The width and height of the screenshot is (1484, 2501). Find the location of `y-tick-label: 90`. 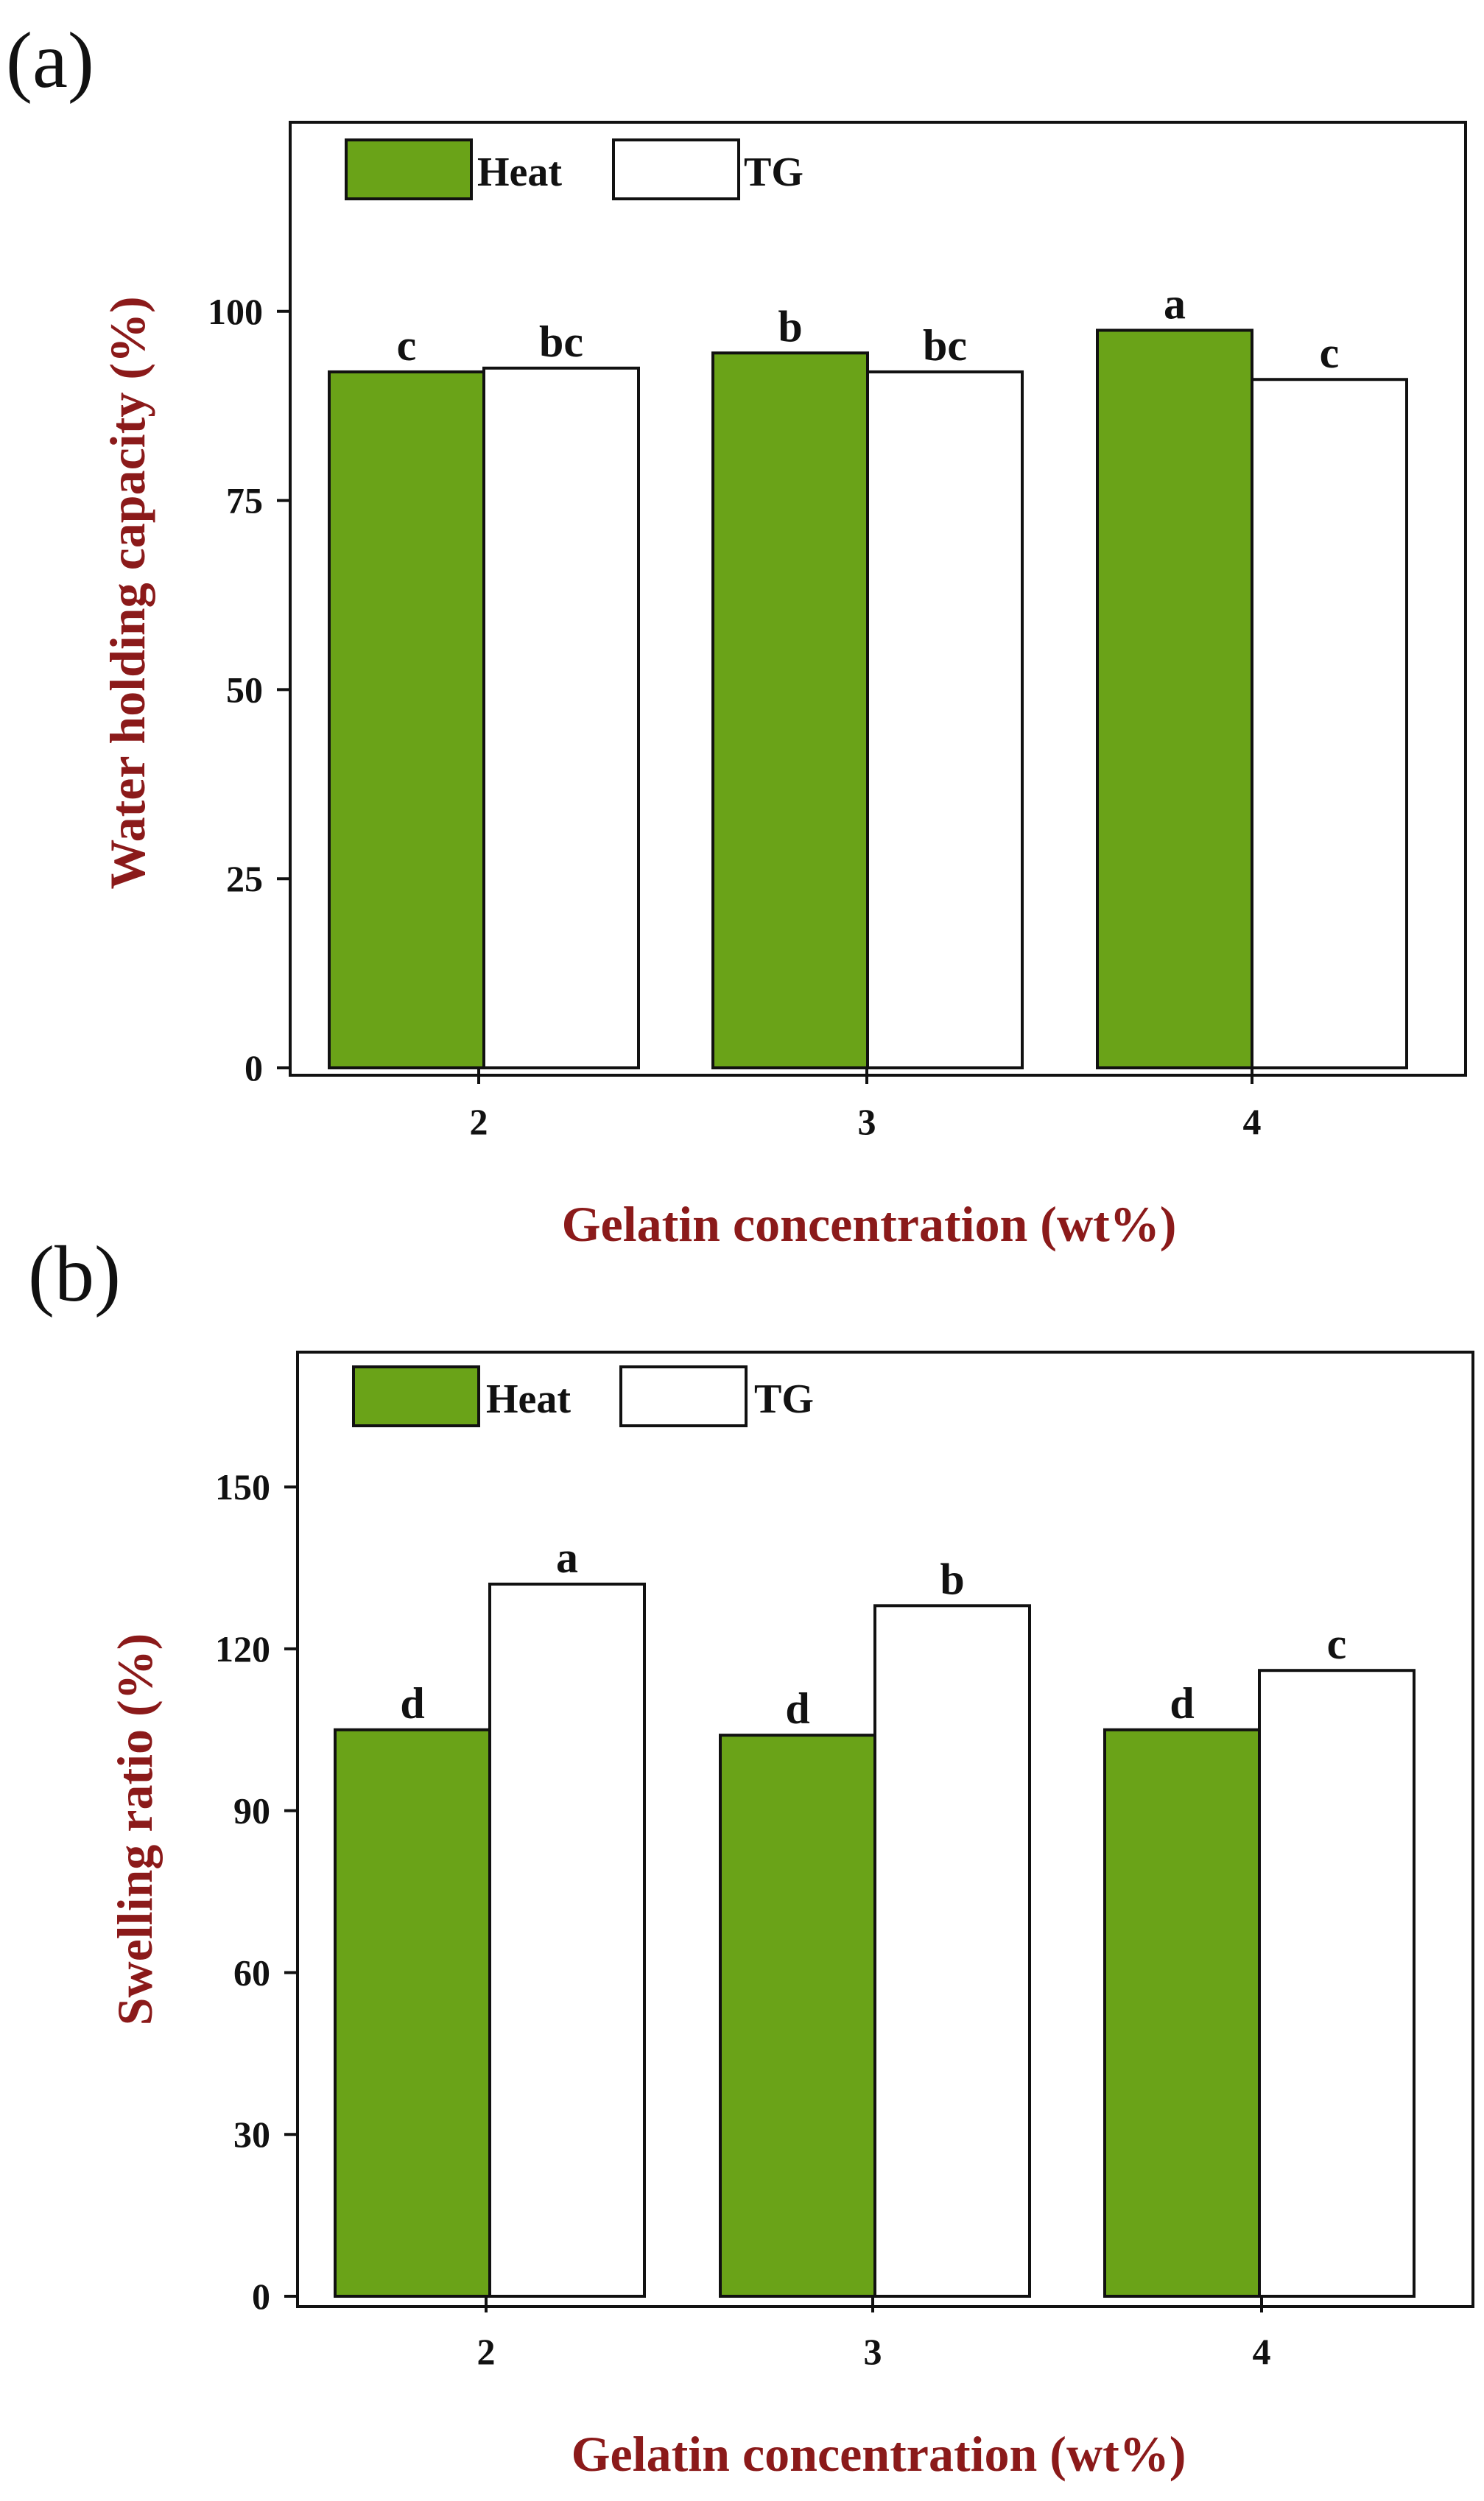

y-tick-label: 90 is located at coordinates (252, 1811).